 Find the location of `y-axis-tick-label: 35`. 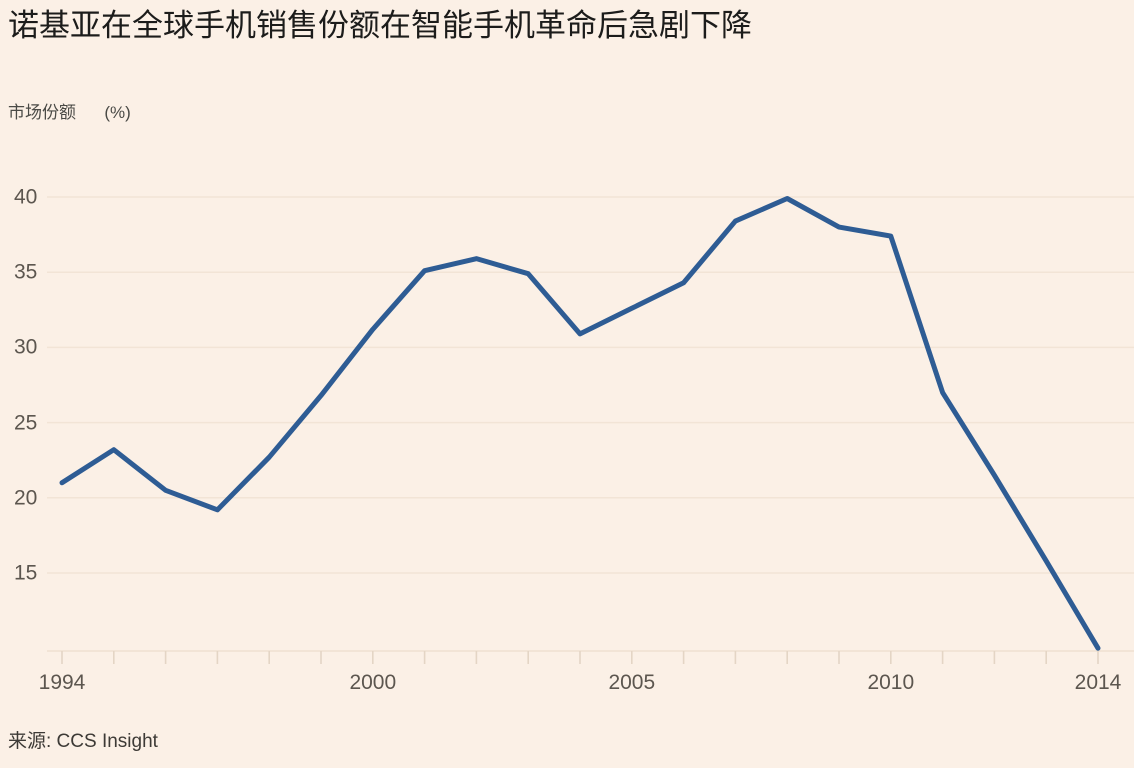

y-axis-tick-label: 35 is located at coordinates (26, 272).